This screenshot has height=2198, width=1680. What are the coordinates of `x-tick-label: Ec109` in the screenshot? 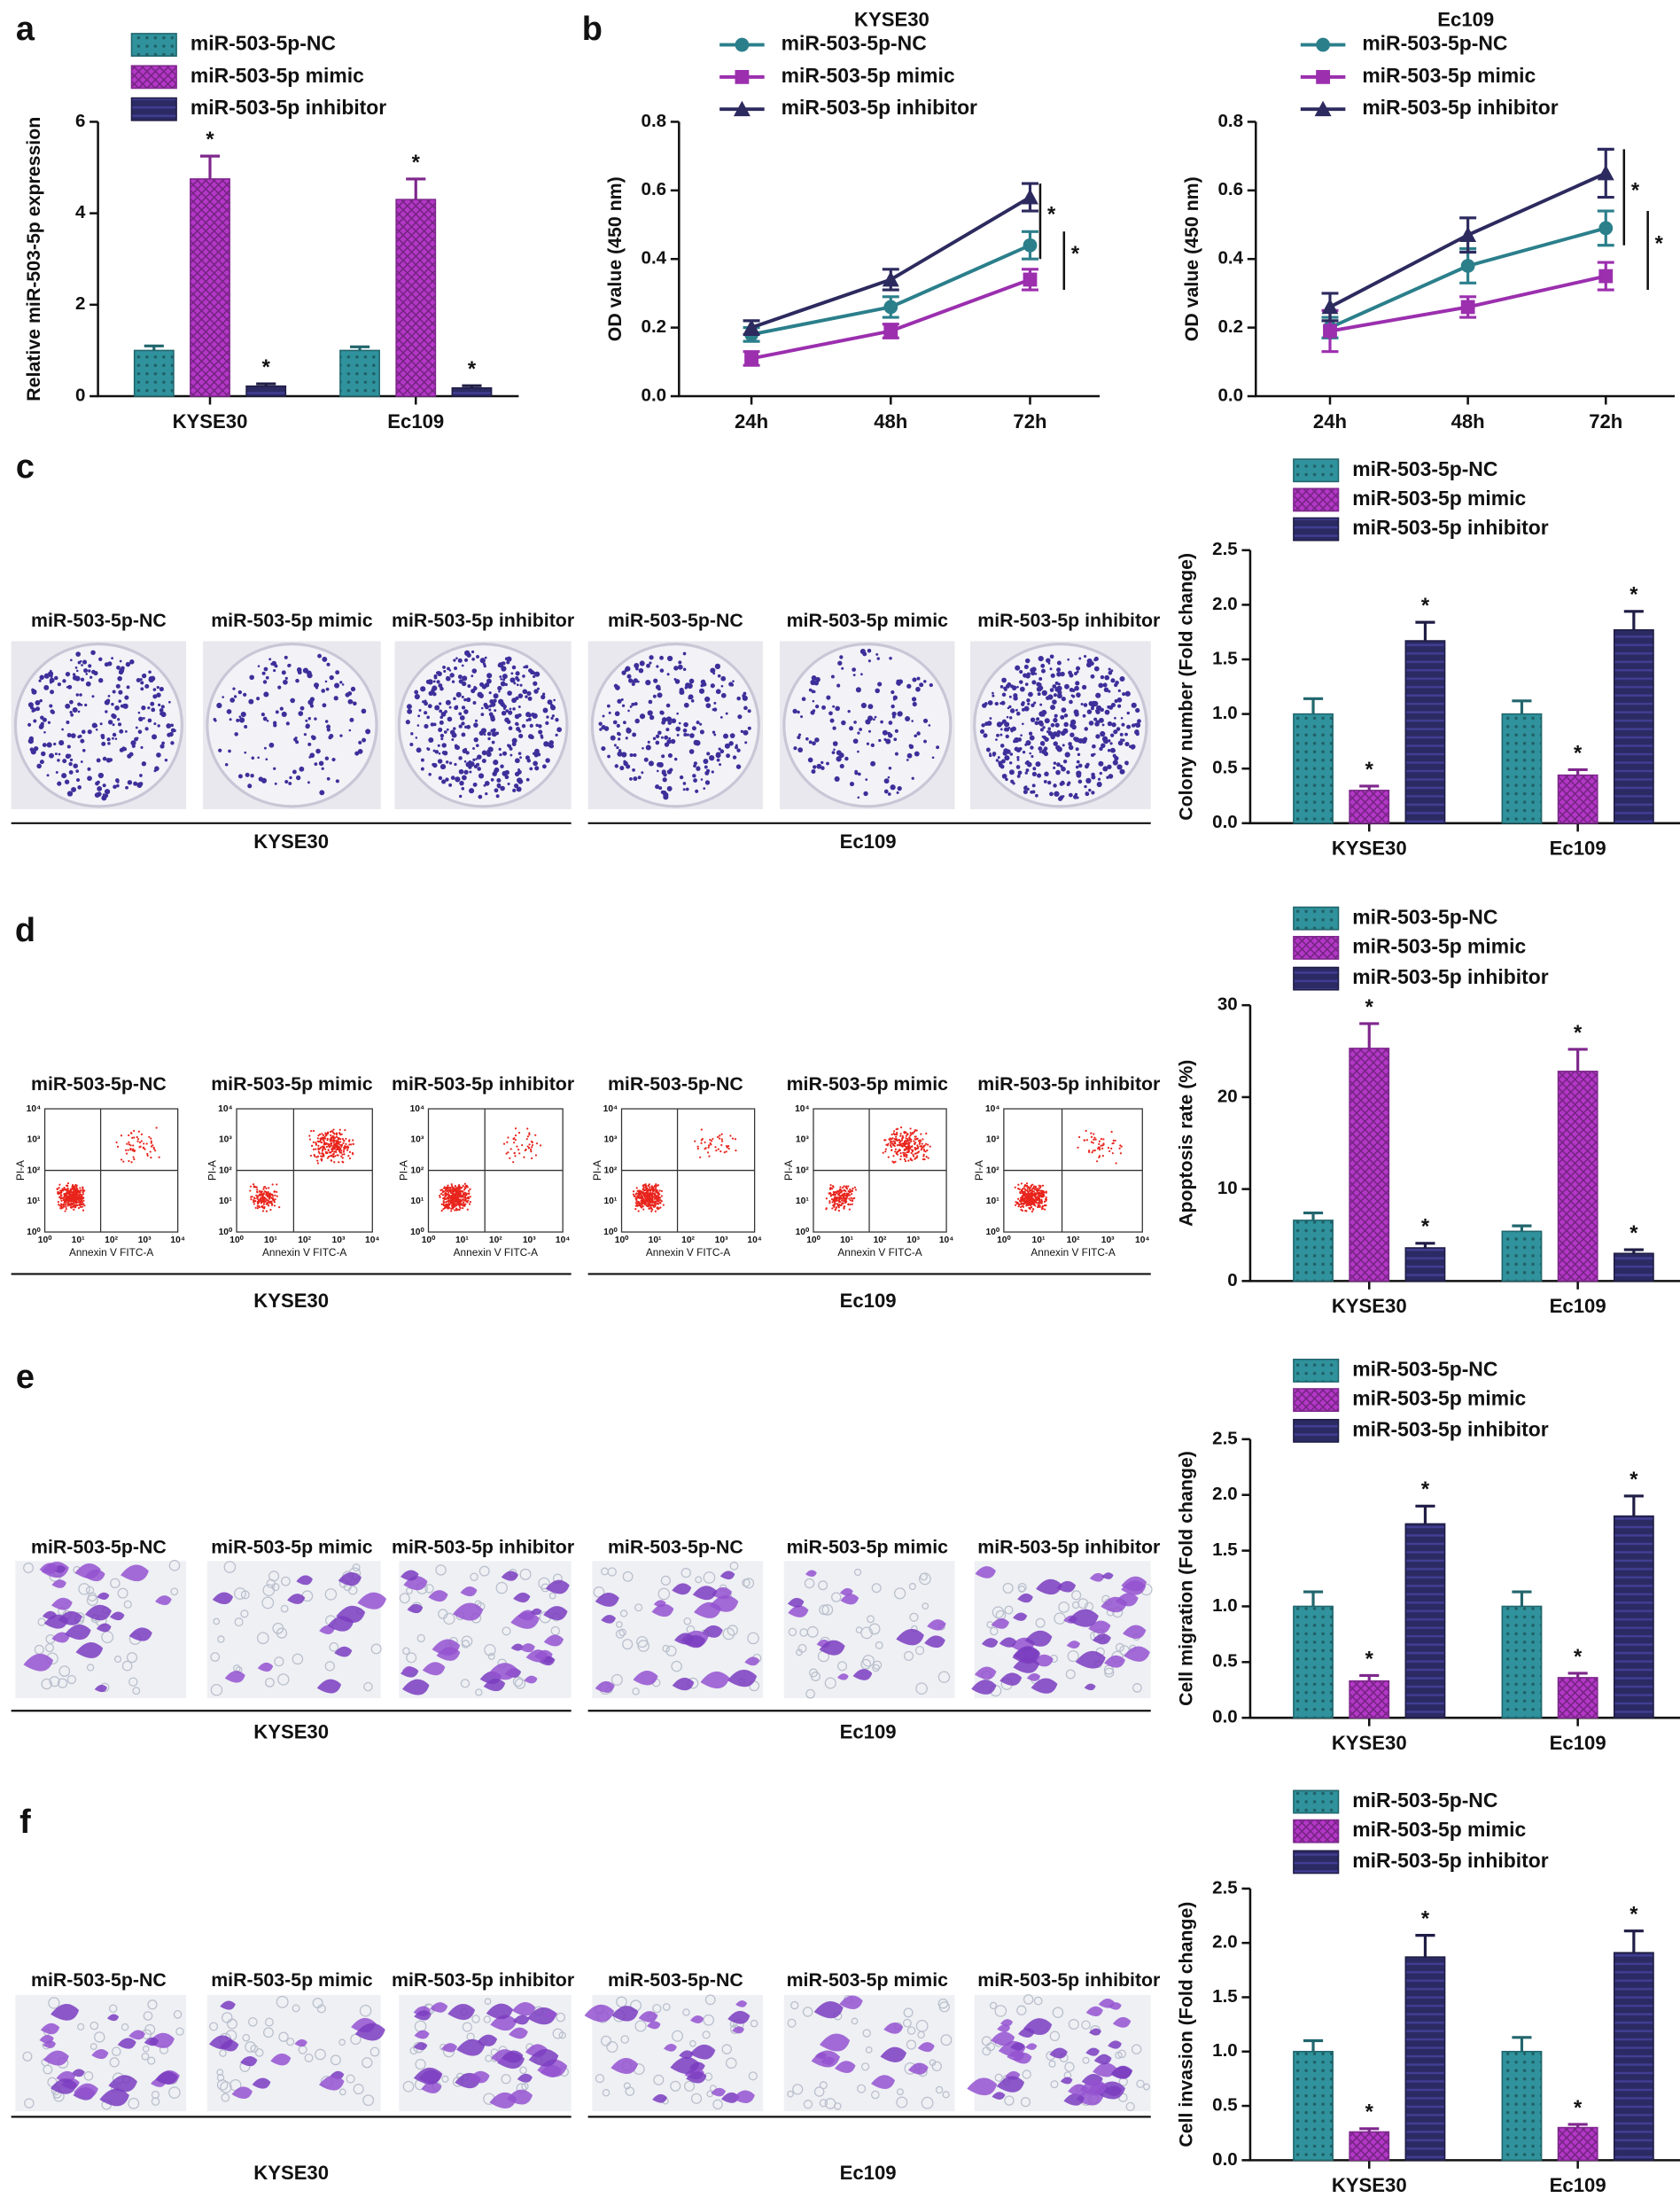 It's located at (1578, 1743).